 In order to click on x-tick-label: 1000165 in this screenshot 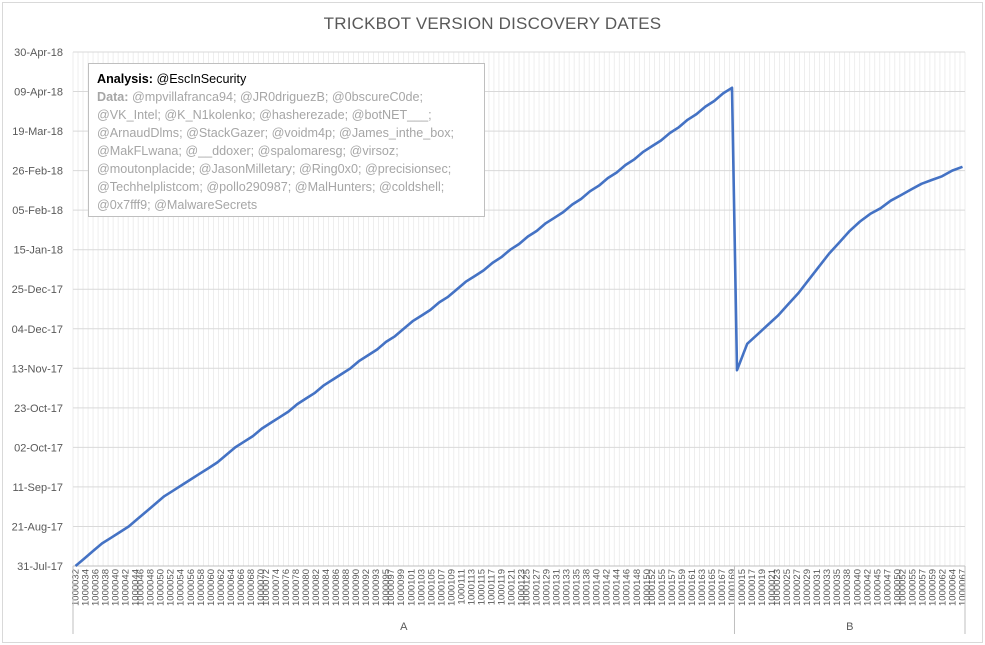, I will do `click(712, 587)`.